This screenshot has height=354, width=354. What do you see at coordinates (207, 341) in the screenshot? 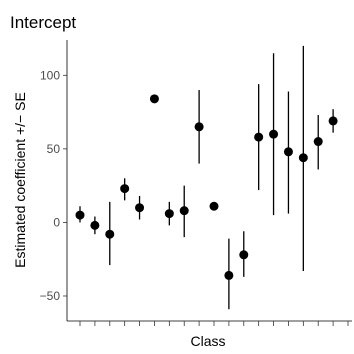
I see `x-axis-label: Class` at bounding box center [207, 341].